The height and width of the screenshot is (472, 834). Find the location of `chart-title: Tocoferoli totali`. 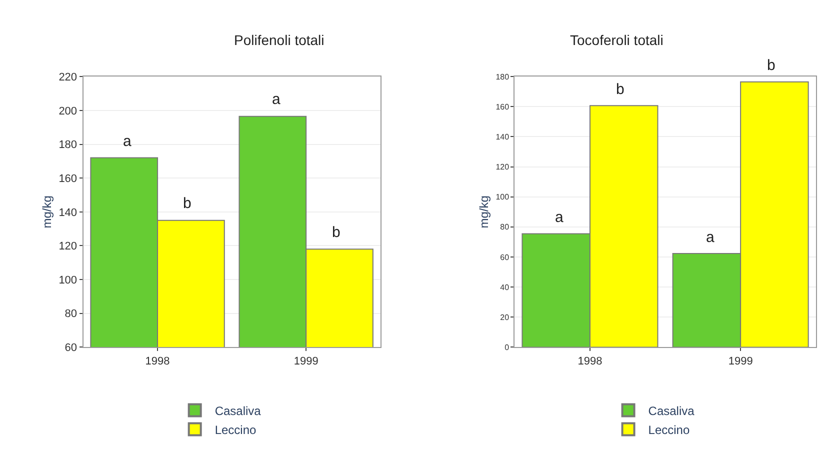

chart-title: Tocoferoli totali is located at coordinates (617, 40).